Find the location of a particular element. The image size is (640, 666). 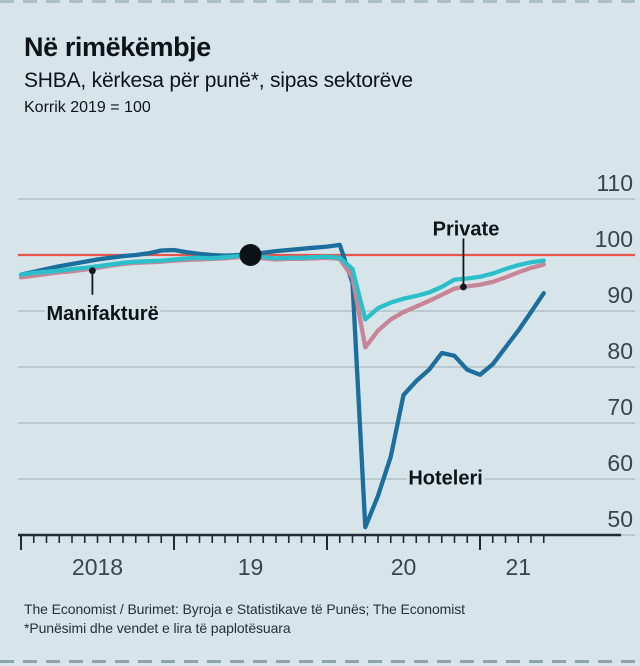

x-axis-label-19: 19 is located at coordinates (251, 567).